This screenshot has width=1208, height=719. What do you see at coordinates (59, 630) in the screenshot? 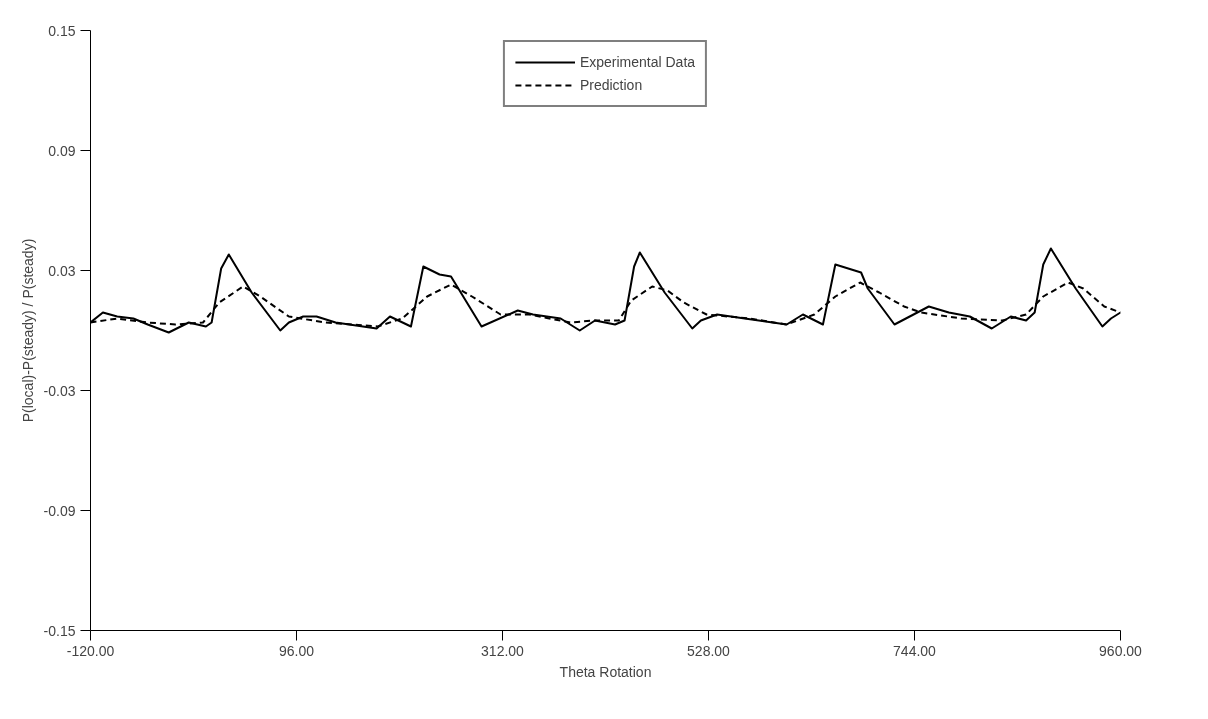
I see `y-tick-label: -0.15` at bounding box center [59, 630].